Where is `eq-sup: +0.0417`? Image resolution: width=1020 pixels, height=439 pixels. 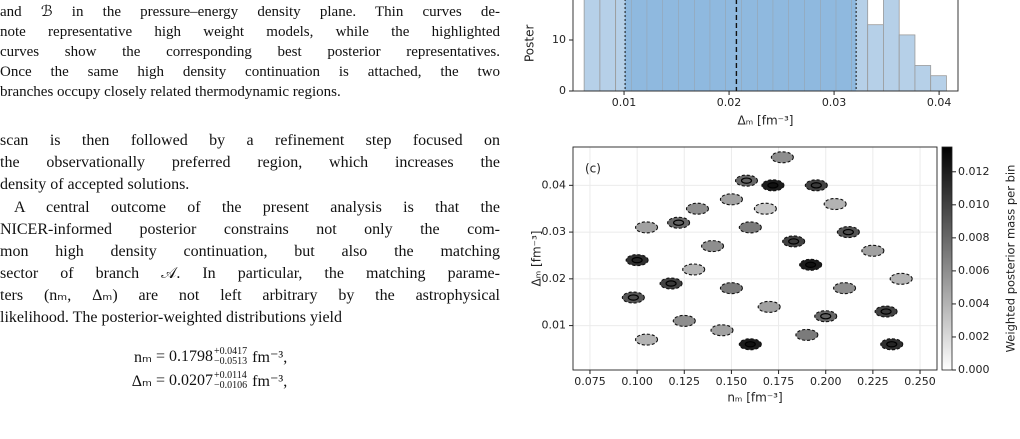 eq-sup: +0.0417 is located at coordinates (231, 351).